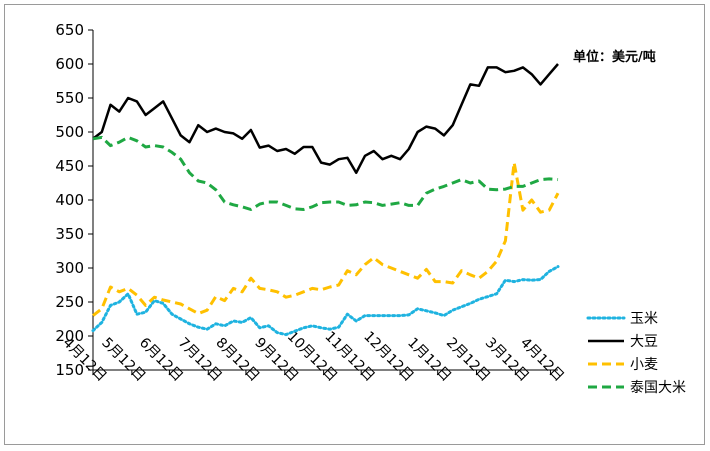 Image resolution: width=710 pixels, height=451 pixels. What do you see at coordinates (69, 336) in the screenshot?
I see `y-tick-label: 200` at bounding box center [69, 336].